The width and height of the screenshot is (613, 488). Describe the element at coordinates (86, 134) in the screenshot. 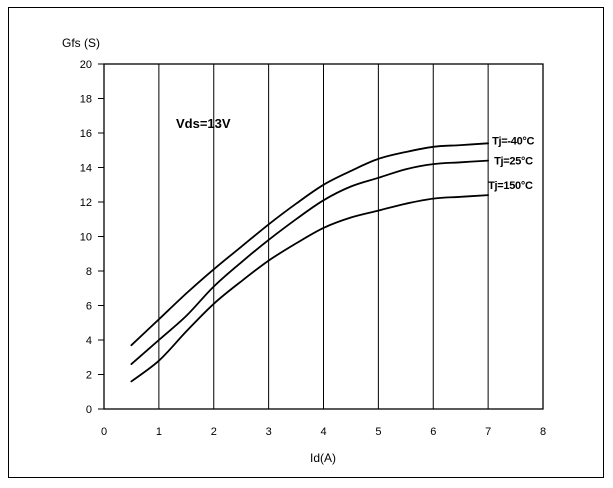

I see `y-tick-label: 16` at that location.